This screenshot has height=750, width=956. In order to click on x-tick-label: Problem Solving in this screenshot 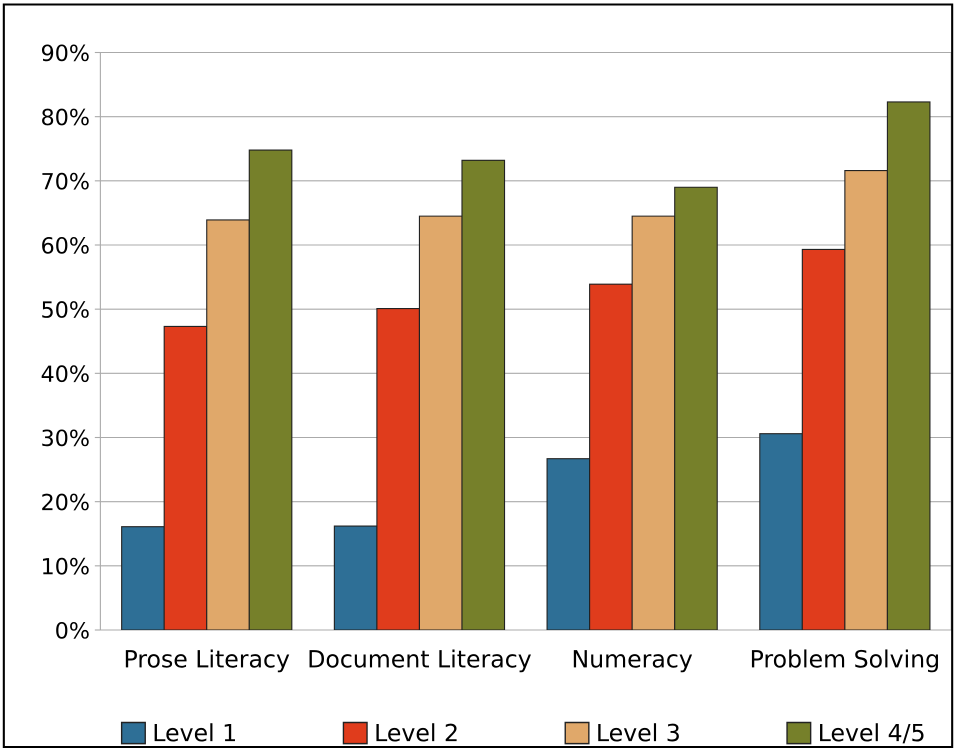, I will do `click(845, 660)`.